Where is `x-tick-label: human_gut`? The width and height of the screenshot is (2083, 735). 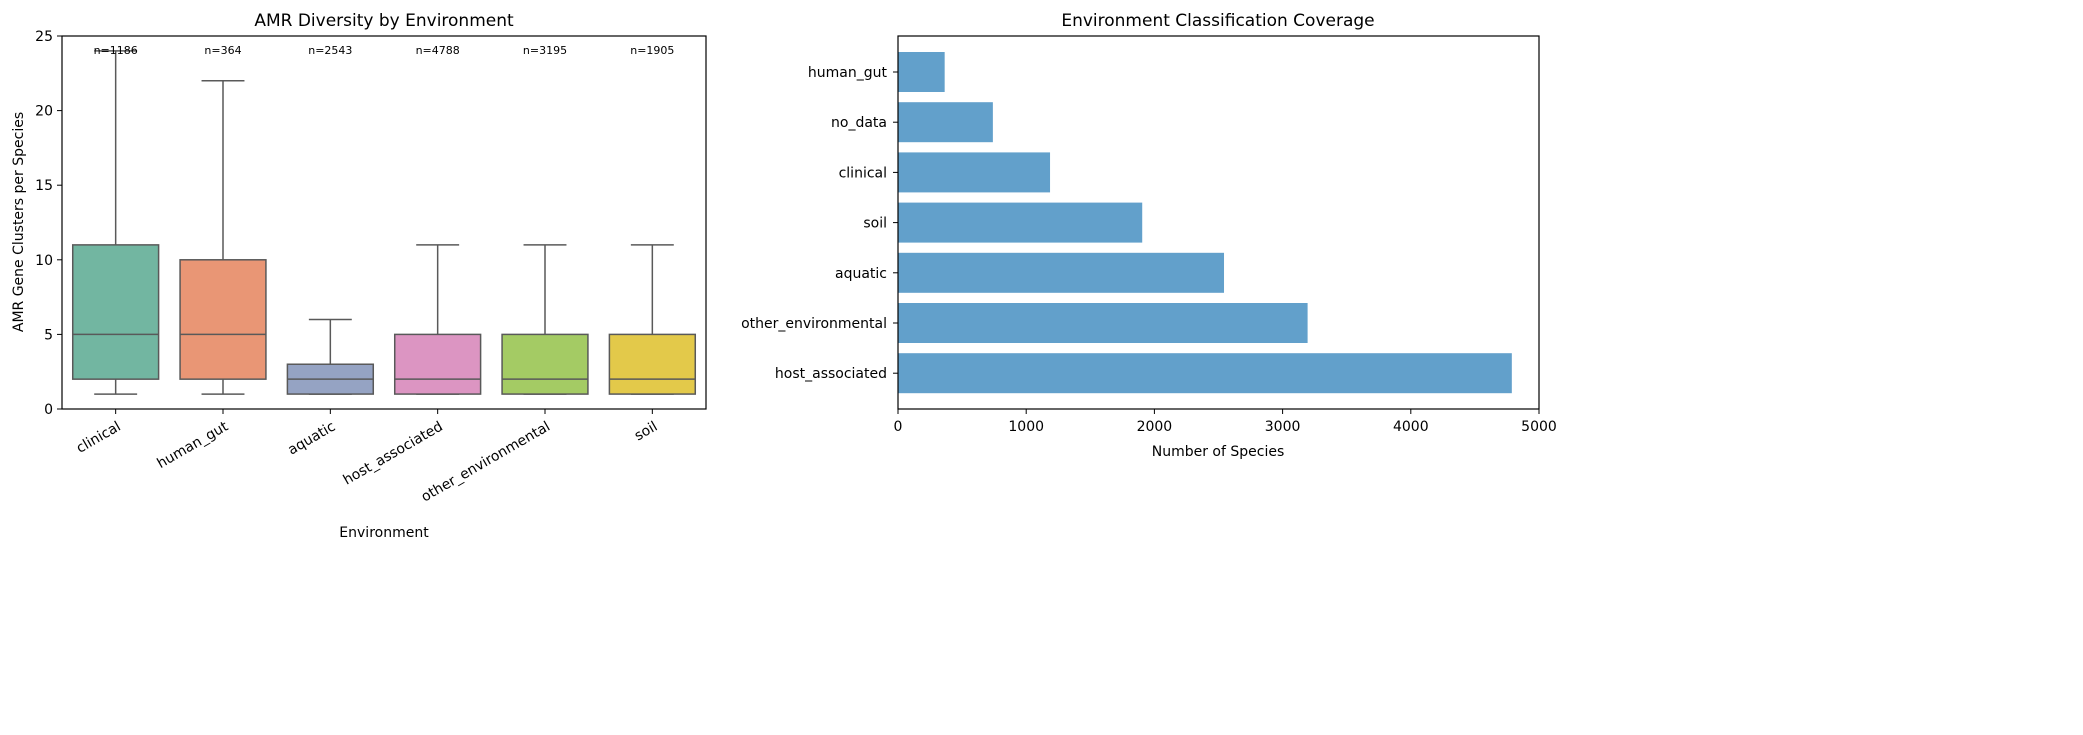
x-tick-label: human_gut is located at coordinates (193, 445).